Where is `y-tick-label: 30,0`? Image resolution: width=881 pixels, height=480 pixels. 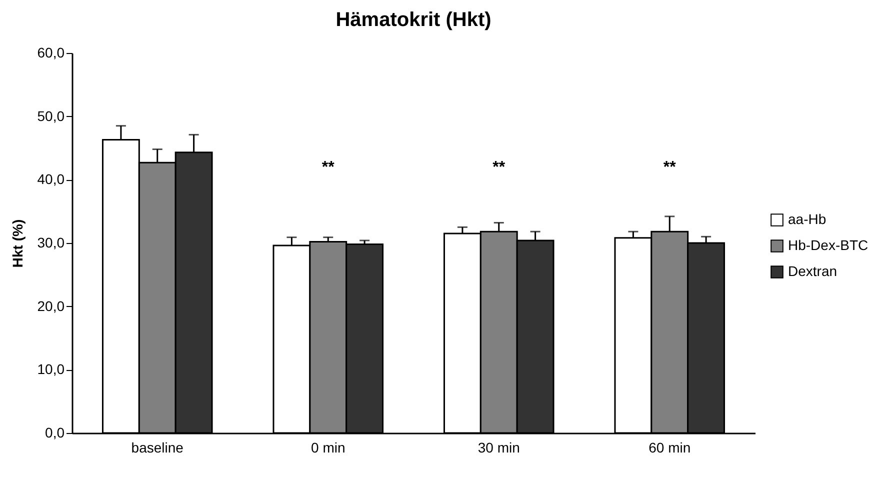
y-tick-label: 30,0 is located at coordinates (51, 242).